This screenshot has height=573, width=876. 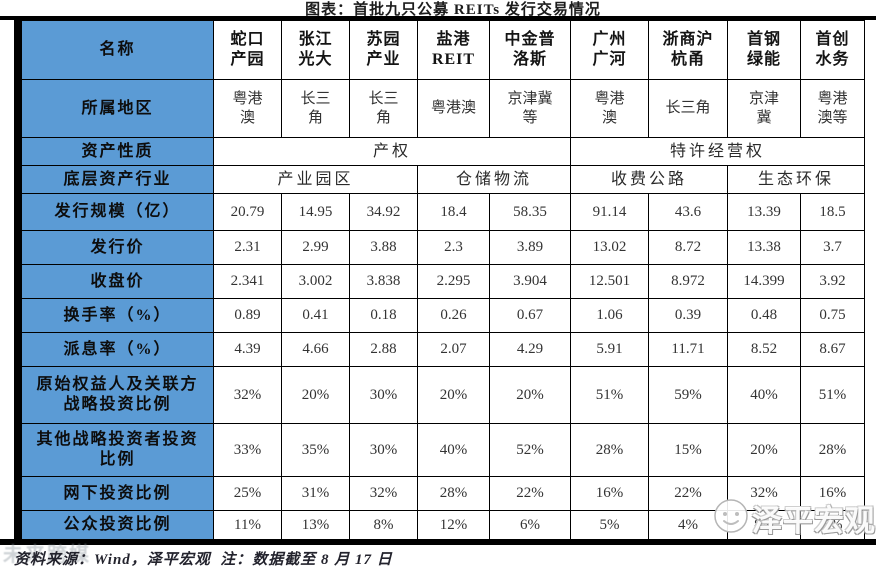 I want to click on region-cell: 京津 冀, so click(x=764, y=108).